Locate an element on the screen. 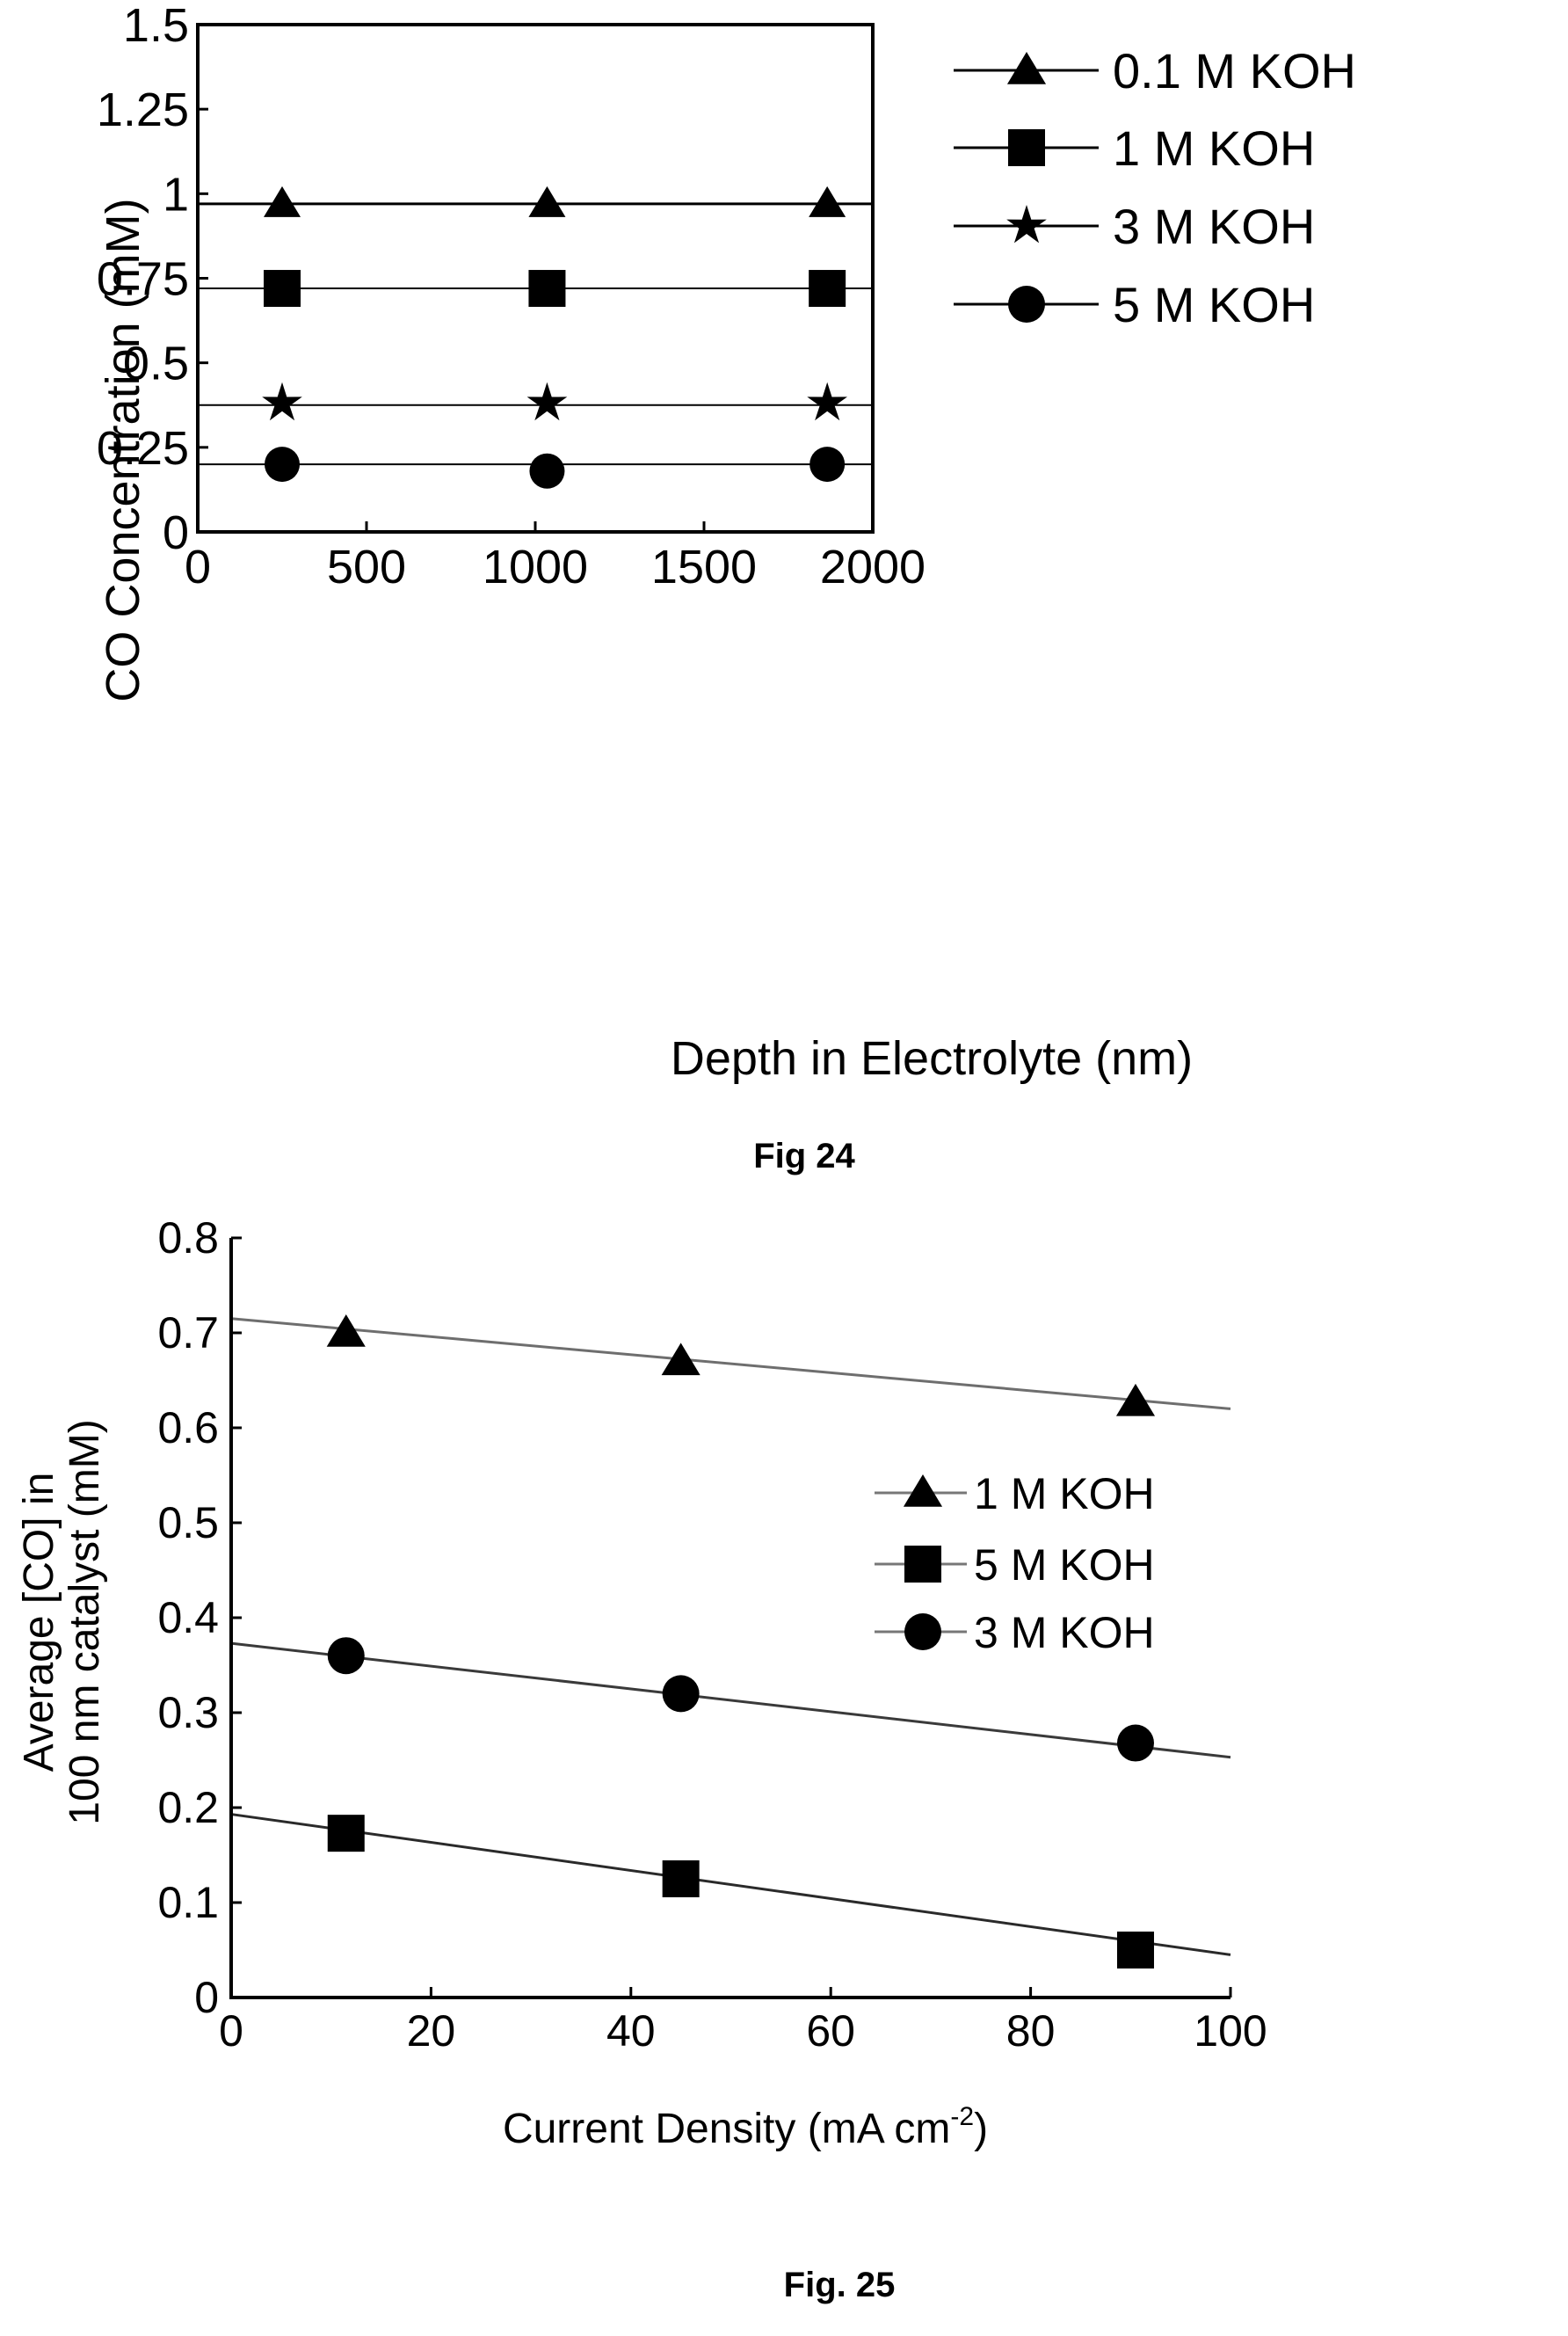 The width and height of the screenshot is (1568, 2336). fig24-x-tick-label: 0 is located at coordinates (198, 567).